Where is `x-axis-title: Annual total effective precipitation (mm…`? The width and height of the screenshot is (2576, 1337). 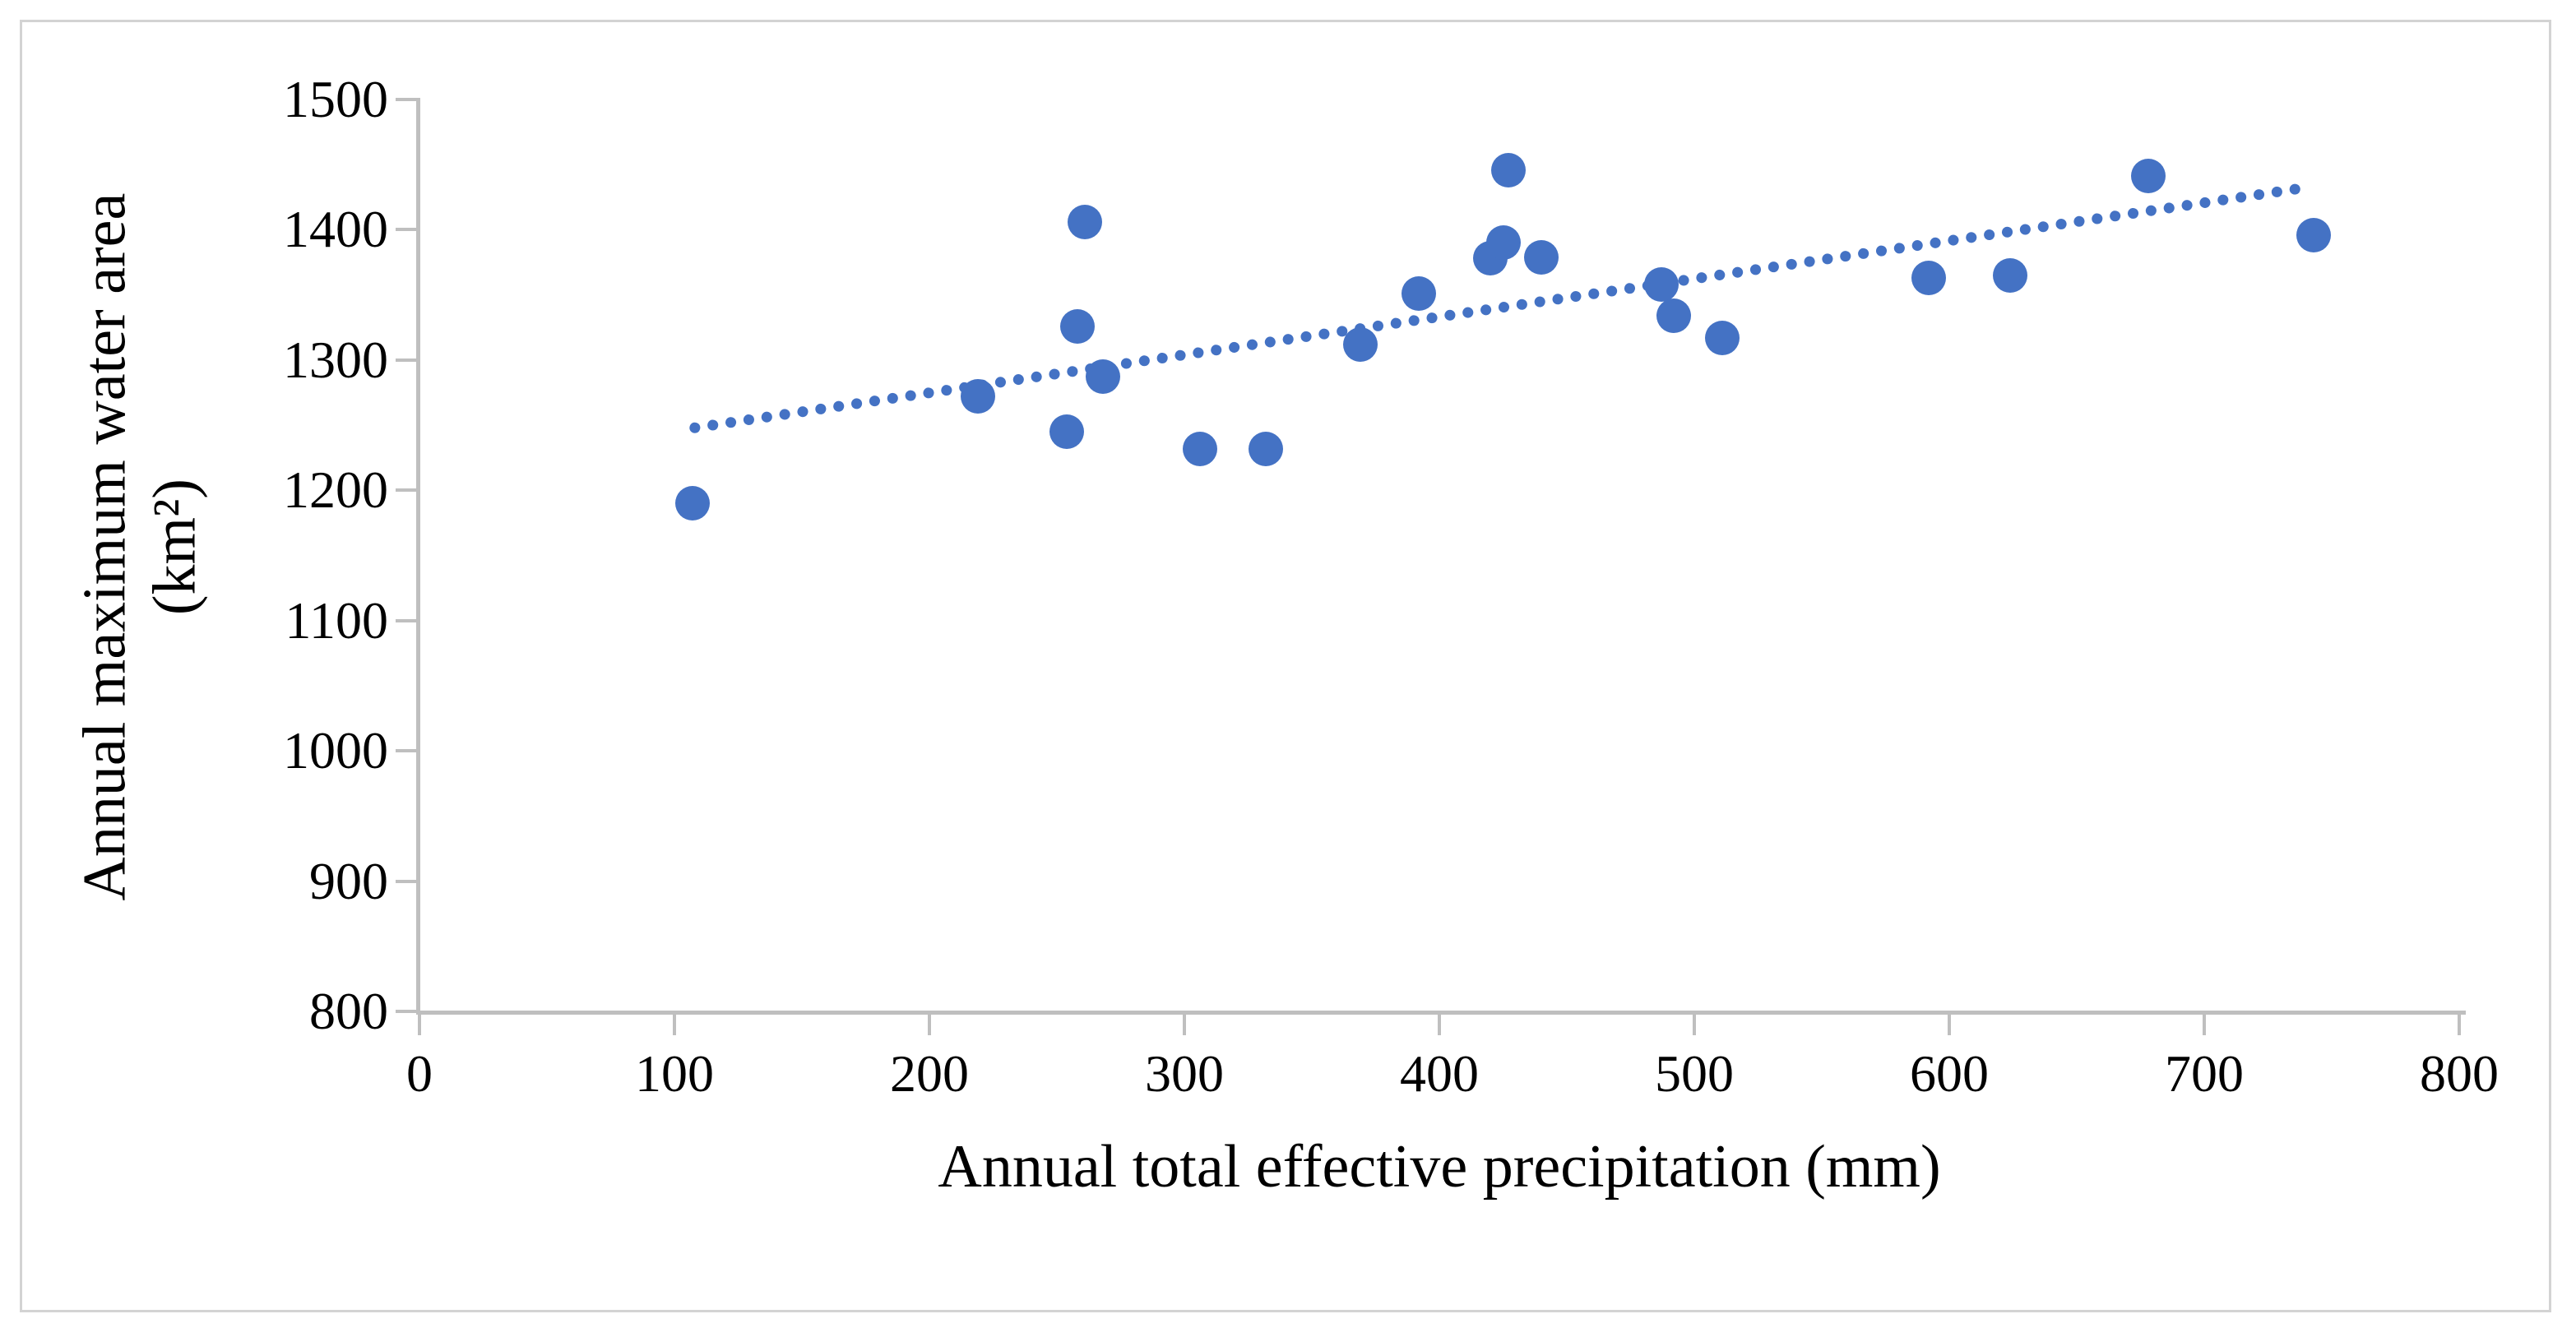
x-axis-title: Annual total effective precipitation (mm… is located at coordinates (1440, 1167).